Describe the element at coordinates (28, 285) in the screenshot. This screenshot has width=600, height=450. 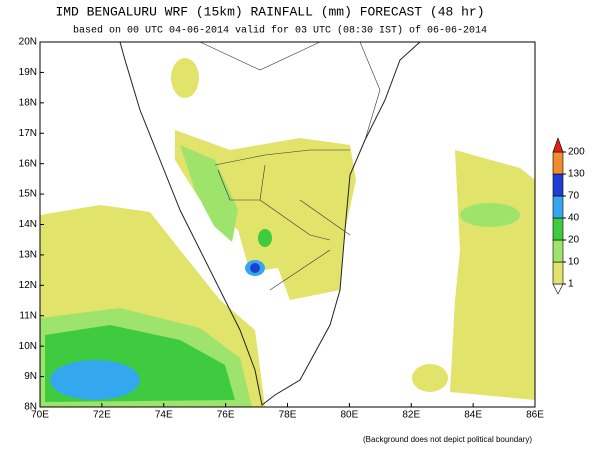
I see `y-tick-label: 12N` at that location.